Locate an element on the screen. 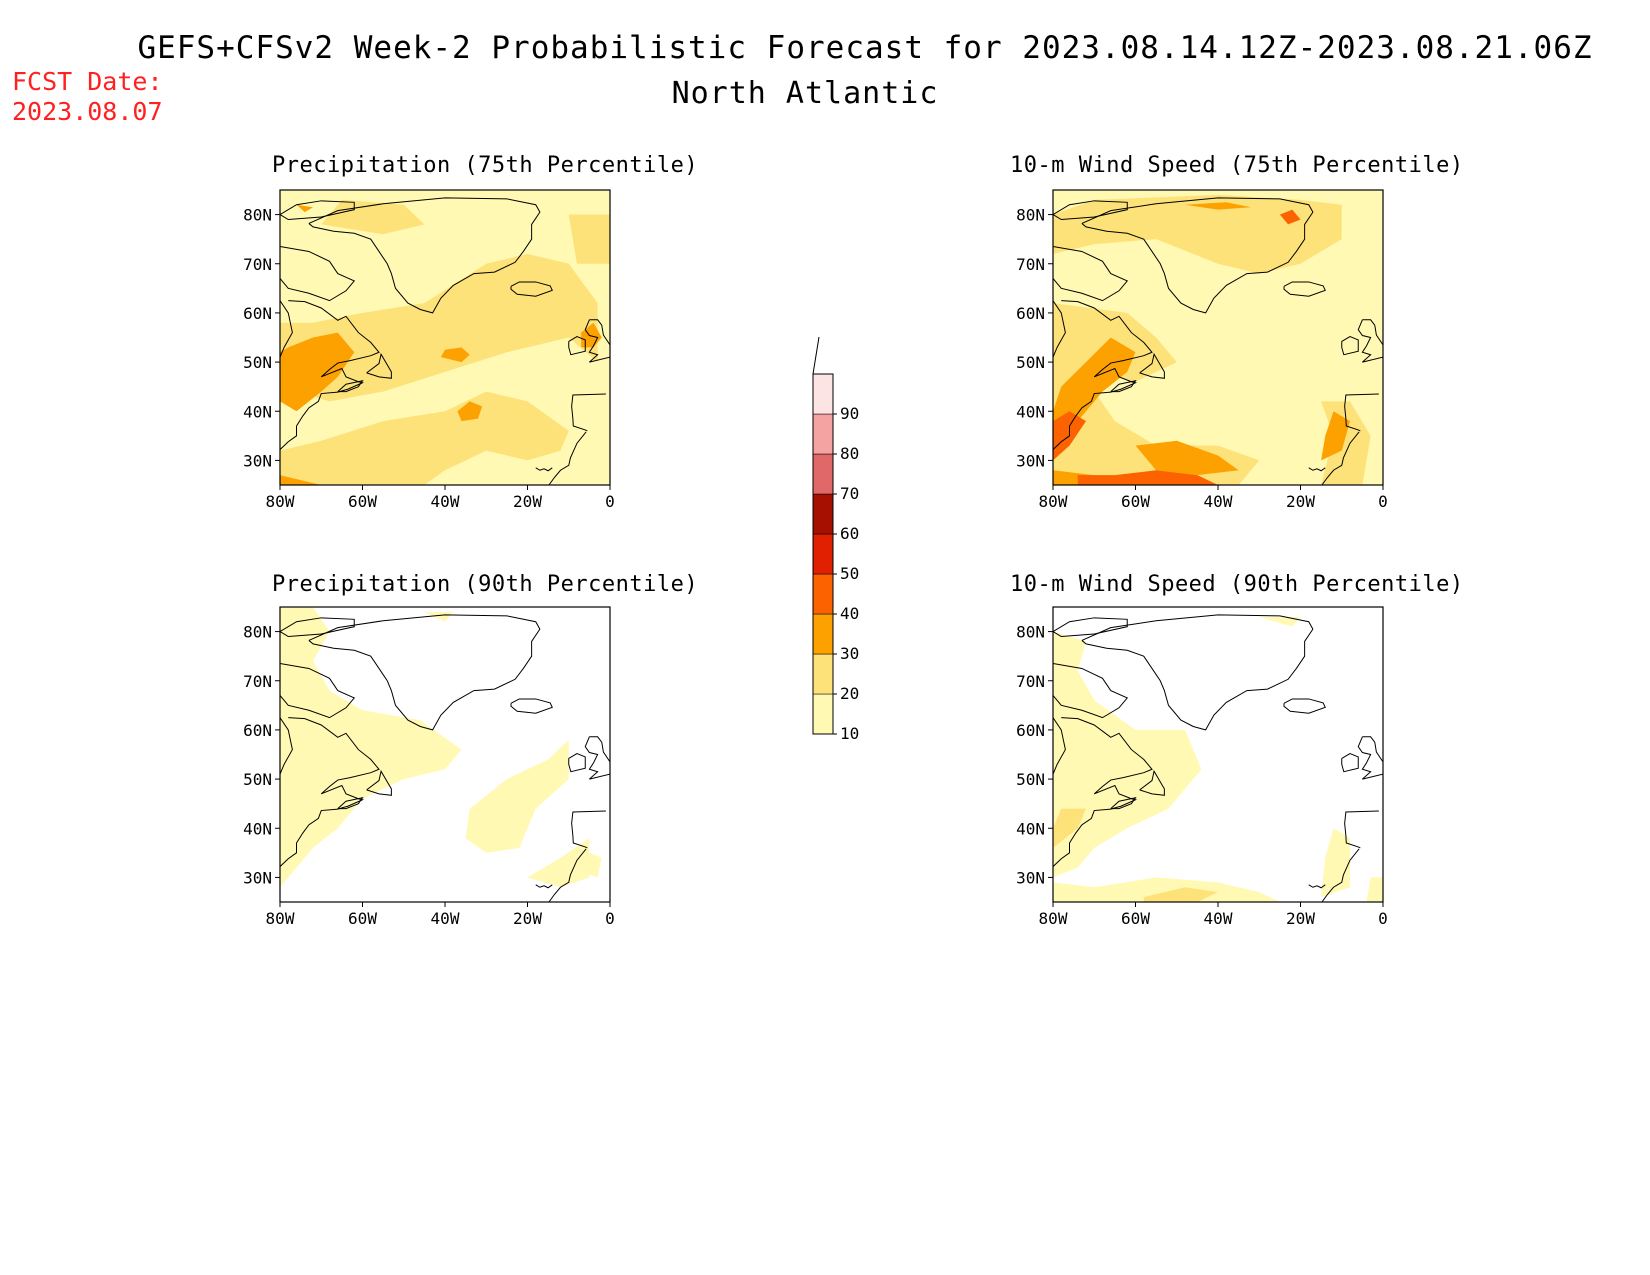 The width and height of the screenshot is (1650, 1275). colorbar-tick-label: 50 is located at coordinates (849, 573).